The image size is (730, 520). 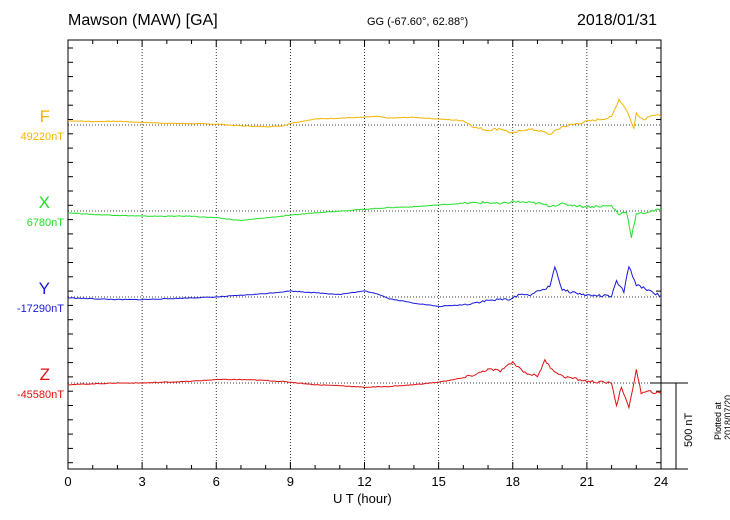 What do you see at coordinates (617, 20) in the screenshot?
I see `date-label: 2018/01/31` at bounding box center [617, 20].